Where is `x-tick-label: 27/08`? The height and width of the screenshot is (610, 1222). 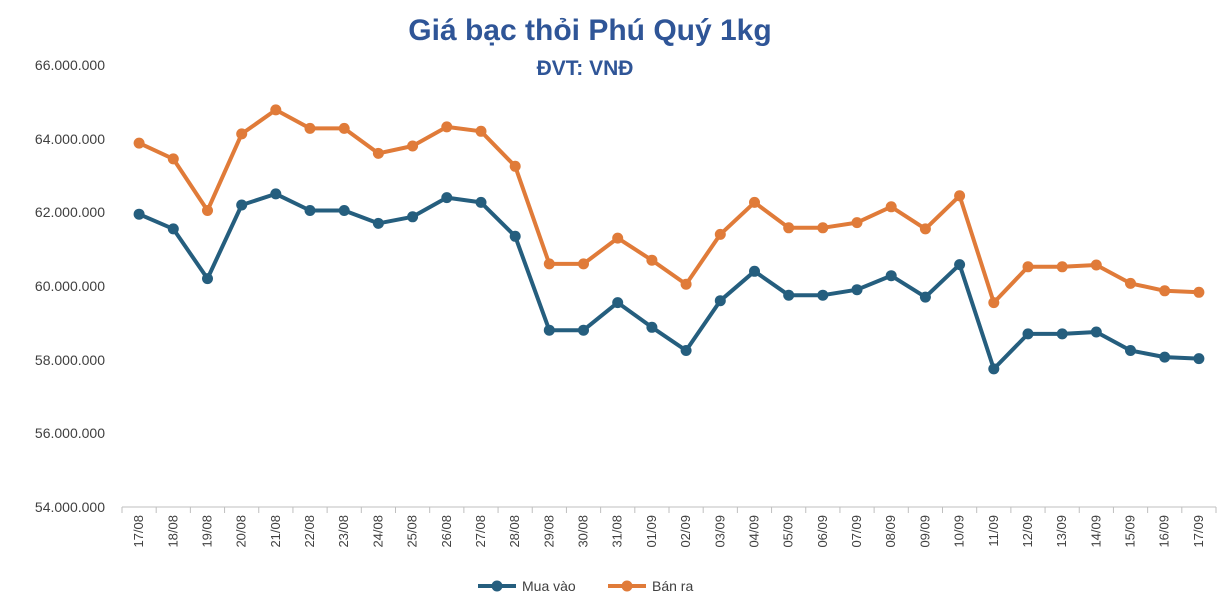
x-tick-label: 27/08 is located at coordinates (480, 531).